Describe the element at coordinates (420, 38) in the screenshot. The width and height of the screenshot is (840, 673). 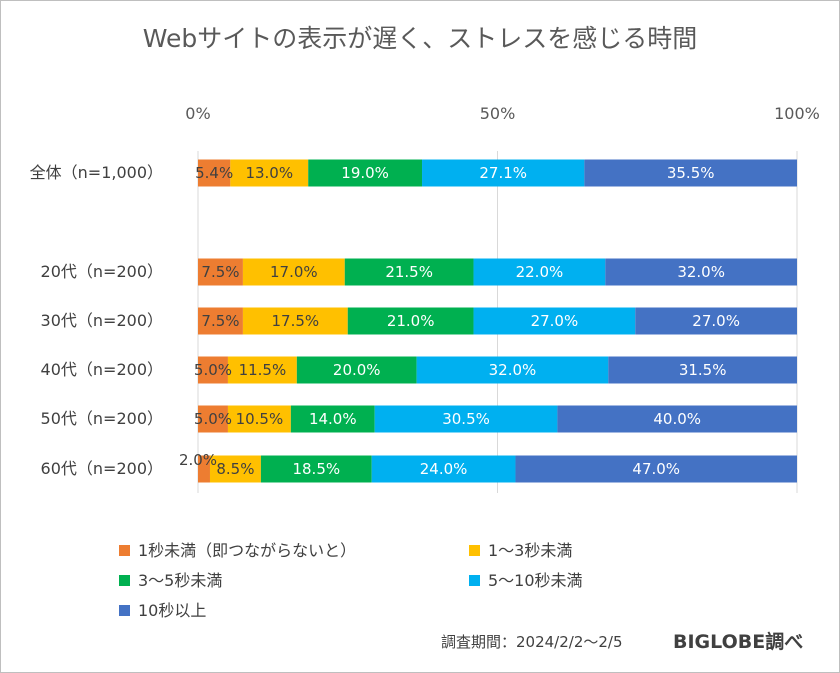
I see `chart-title: Webサイトの表示が遅く、ストレスを感じる時間` at that location.